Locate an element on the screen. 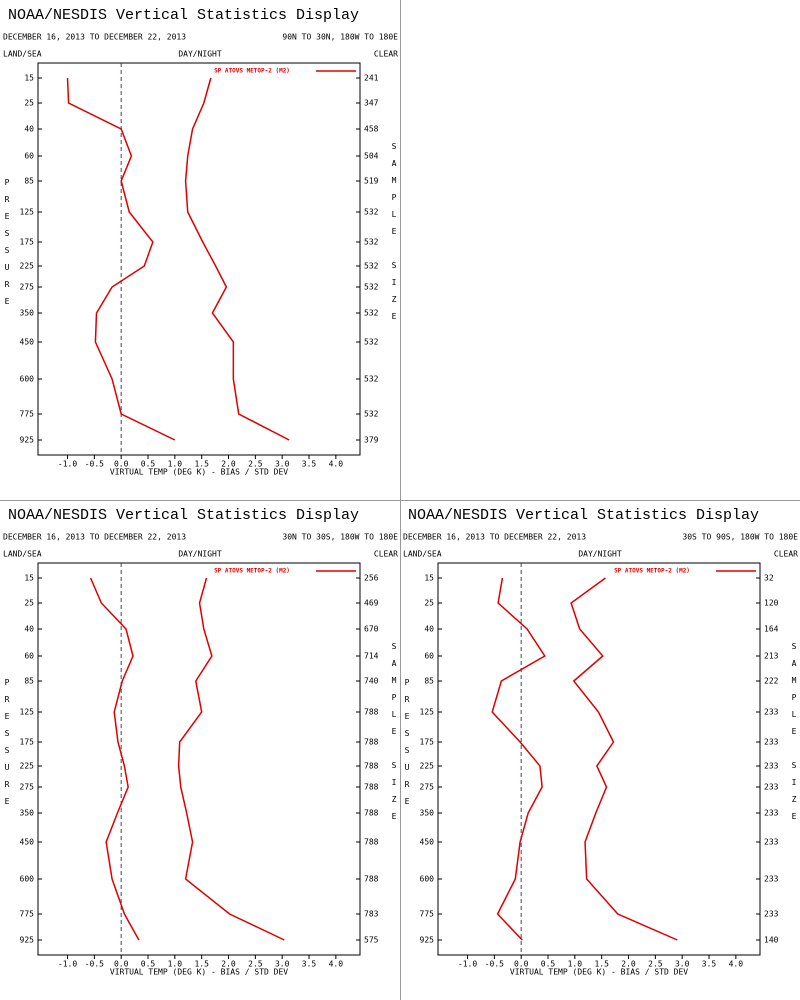 Image resolution: width=800 pixels, height=1000 pixels. sample-size-label: 469 is located at coordinates (371, 603).